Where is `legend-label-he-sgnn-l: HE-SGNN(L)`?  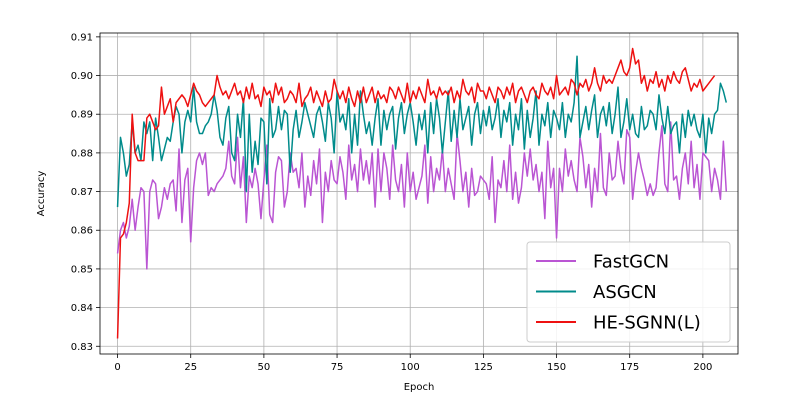
legend-label-he-sgnn-l: HE-SGNN(L) is located at coordinates (647, 323).